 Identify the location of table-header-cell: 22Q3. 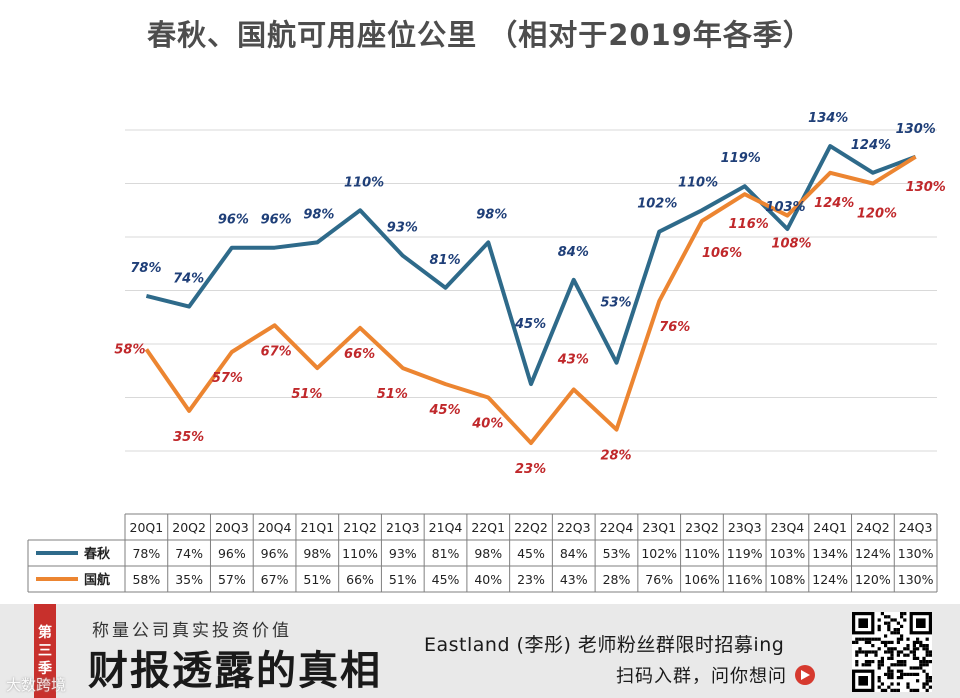
(574, 527).